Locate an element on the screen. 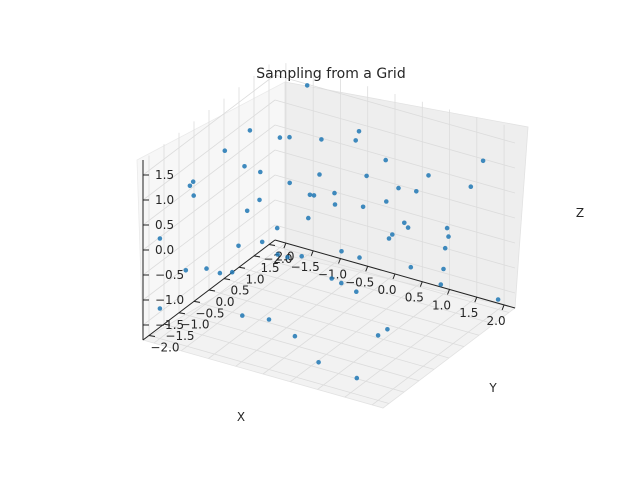  x-tick-label: −2.0 is located at coordinates (277, 259).